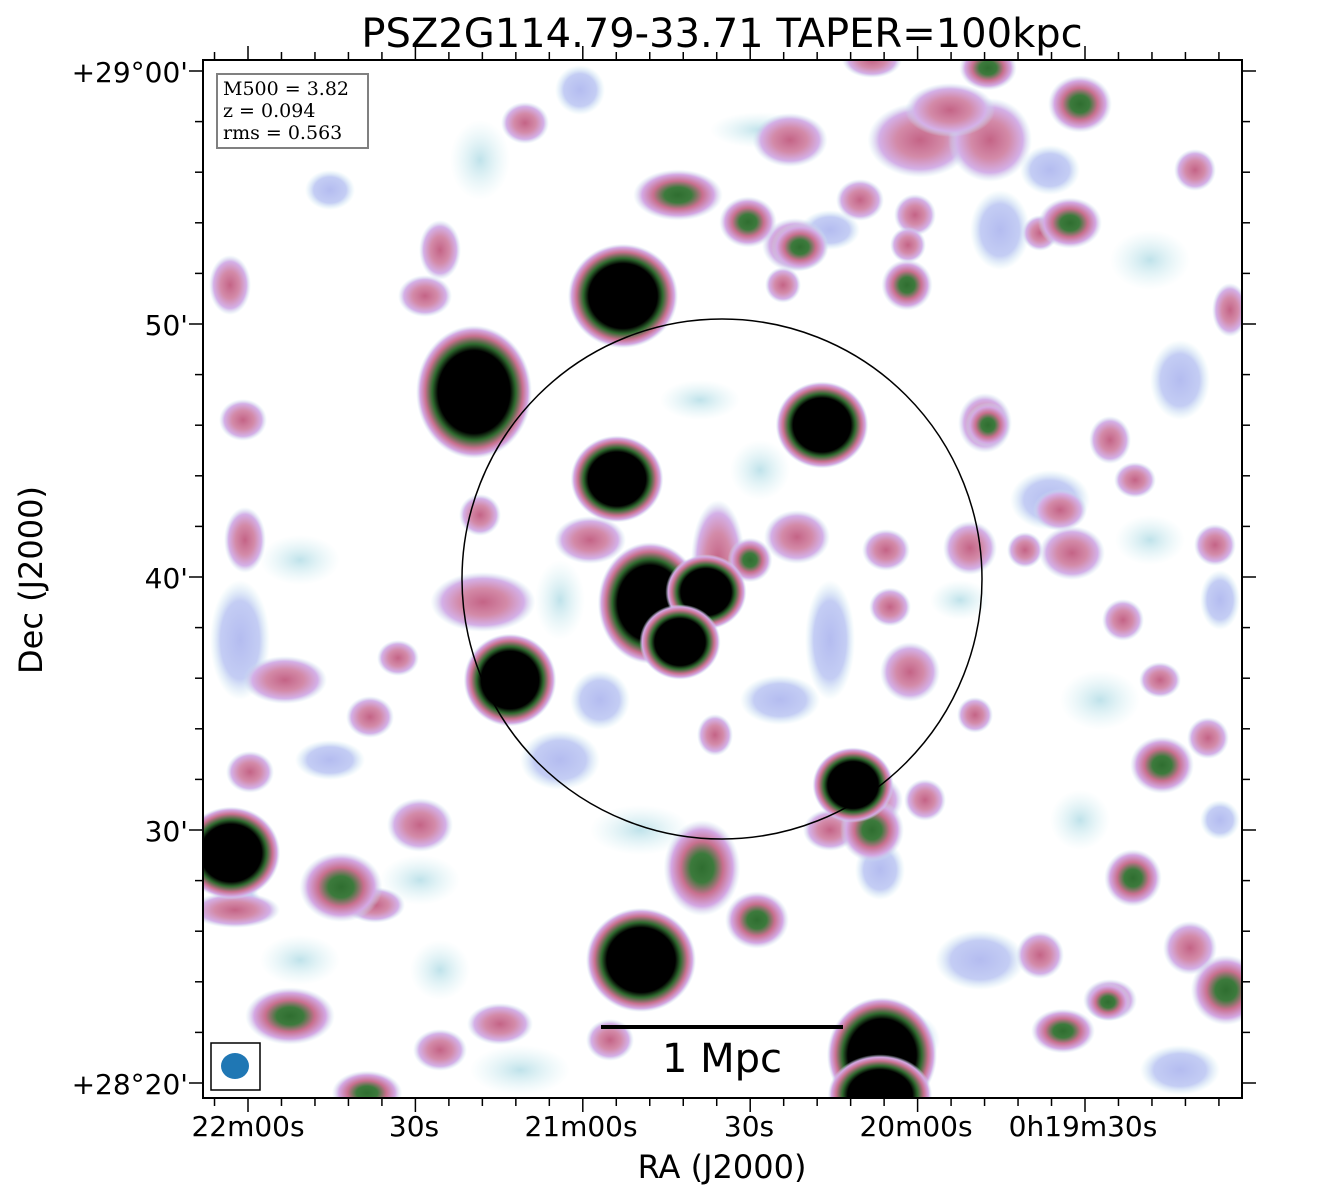  I want to click on scale-bar: 1 Mpc, so click(722, 1053).